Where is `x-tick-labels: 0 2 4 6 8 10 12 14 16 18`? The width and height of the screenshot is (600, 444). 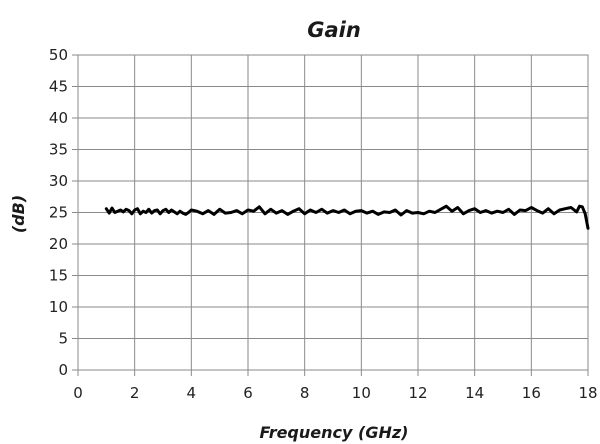 x-tick-labels: 0 2 4 6 8 10 12 14 16 18 is located at coordinates (335, 393).